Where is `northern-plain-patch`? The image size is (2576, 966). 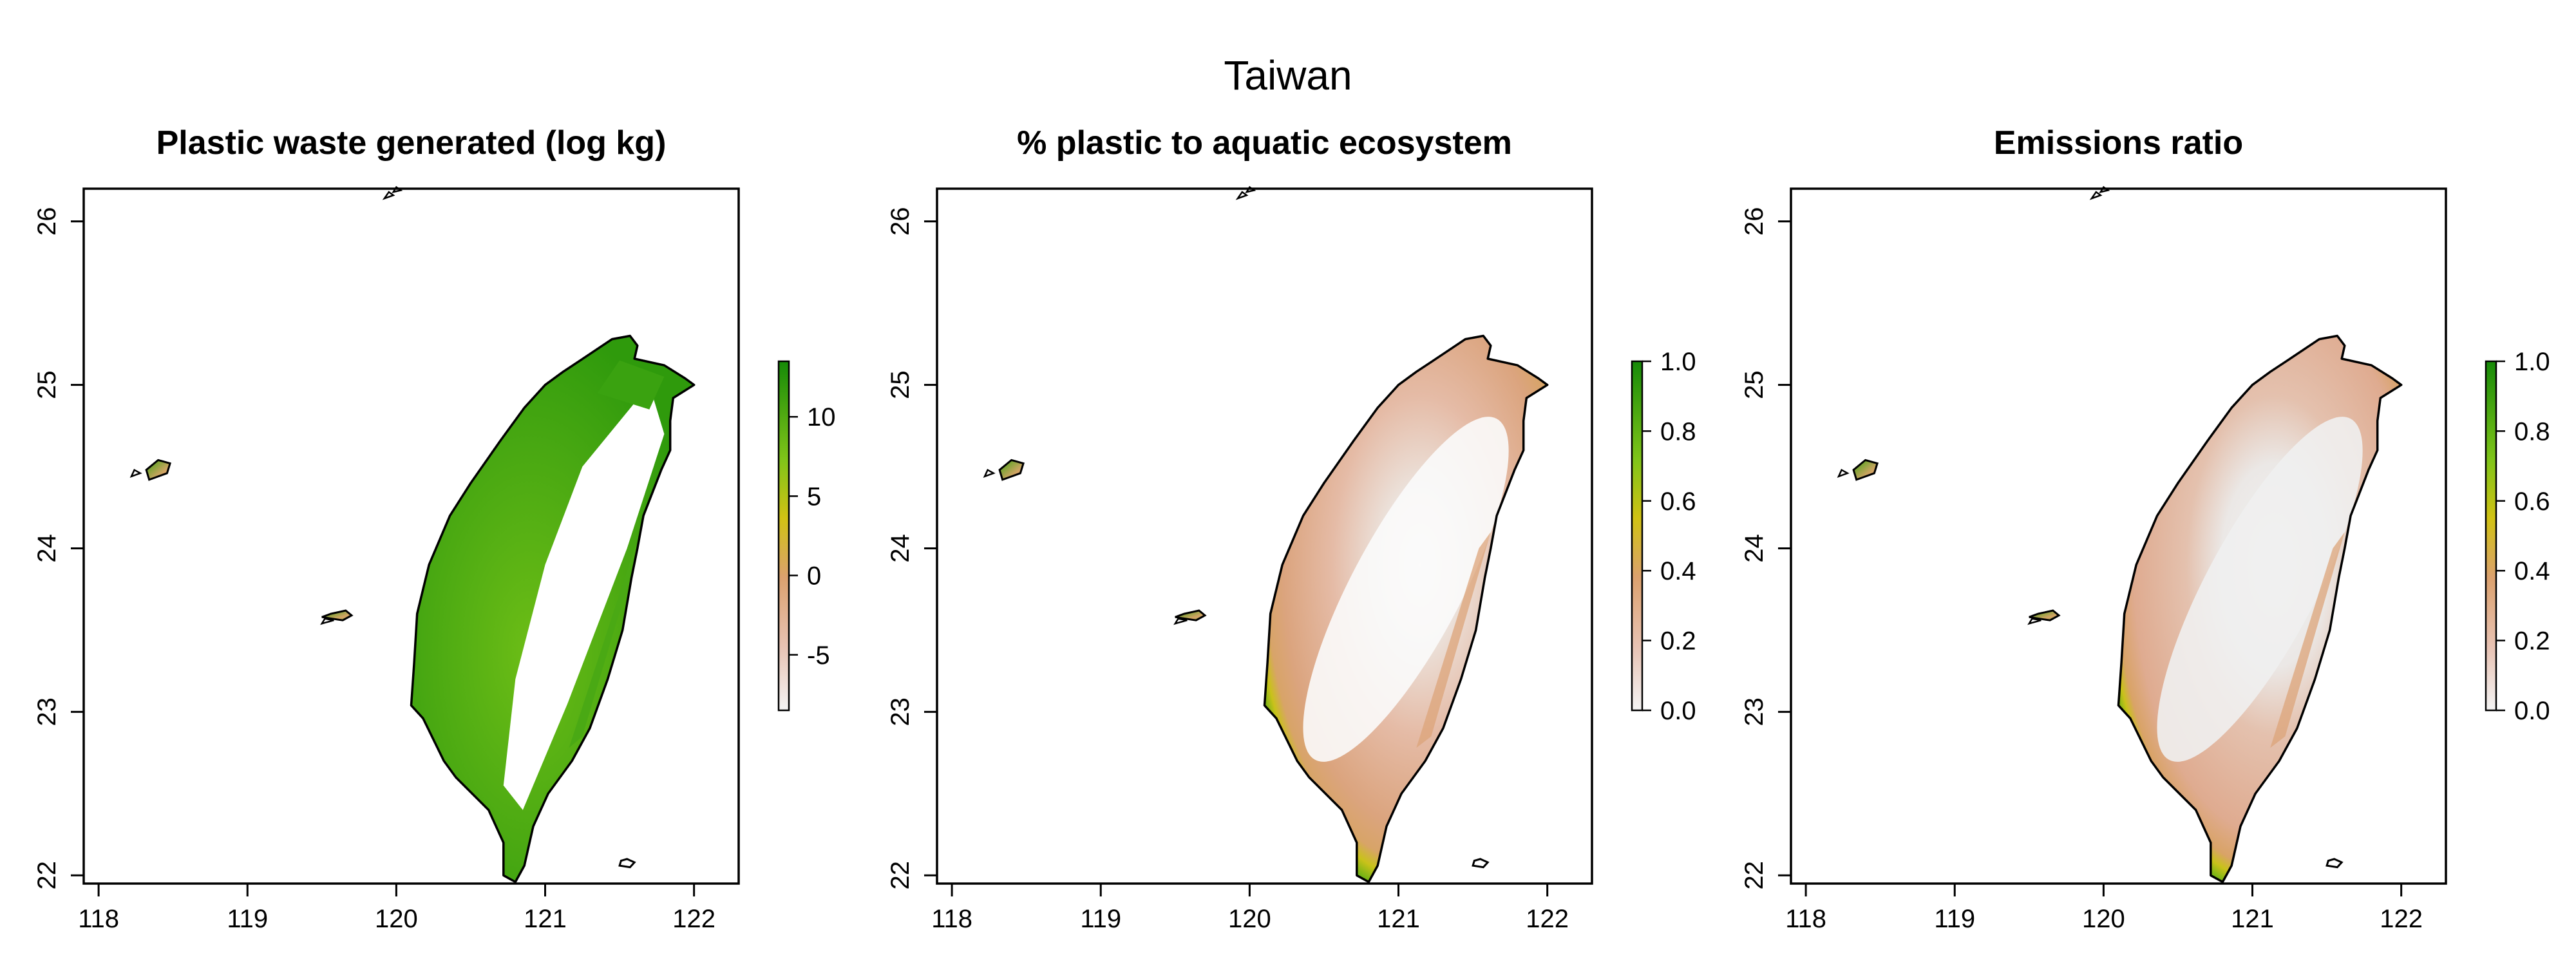 northern-plain-patch is located at coordinates (631, 385).